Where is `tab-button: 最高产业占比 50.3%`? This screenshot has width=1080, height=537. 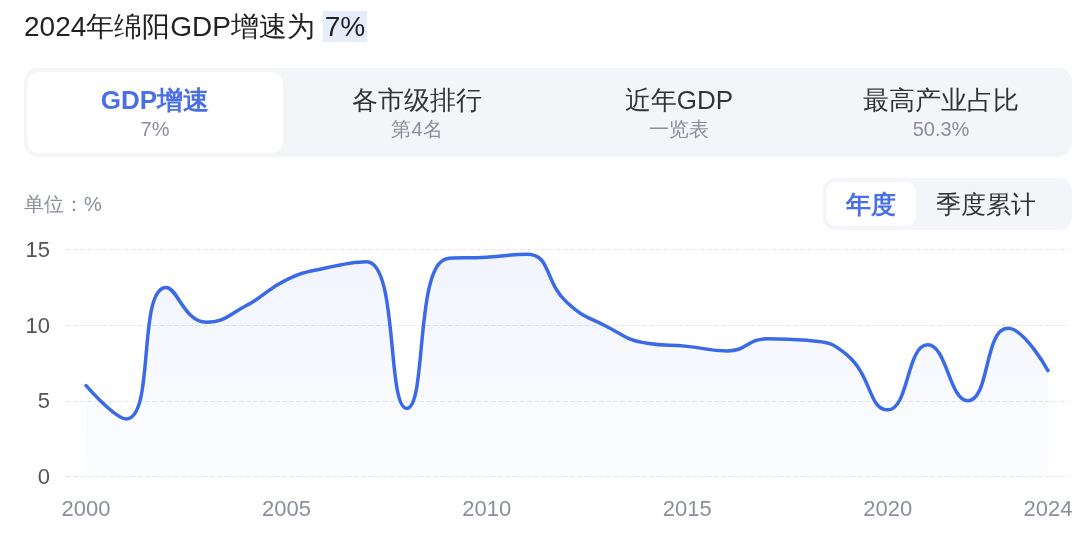
tab-button: 最高产业占比 50.3% is located at coordinates (941, 112).